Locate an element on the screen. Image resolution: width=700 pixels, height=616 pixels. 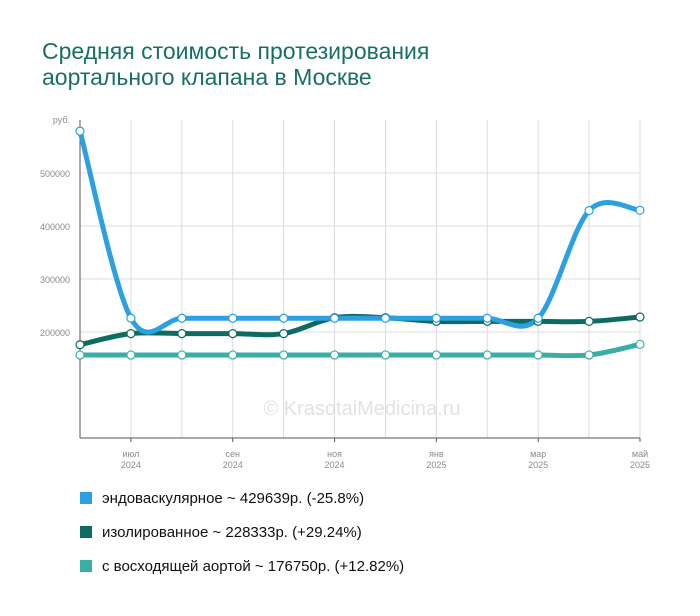
legend-label-isolated: изолированное ~ 228333р. (+29.24%) is located at coordinates (232, 532).